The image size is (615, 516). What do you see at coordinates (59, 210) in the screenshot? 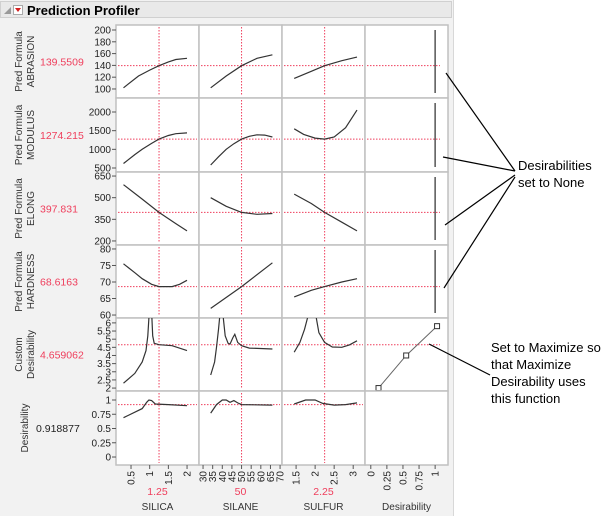
I see `response-current-value: 397.831` at bounding box center [59, 210].